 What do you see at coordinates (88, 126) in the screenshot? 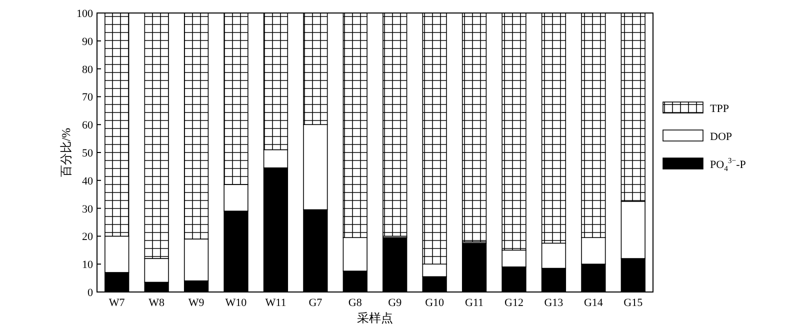
I see `y-tick-label: 60` at bounding box center [88, 126].